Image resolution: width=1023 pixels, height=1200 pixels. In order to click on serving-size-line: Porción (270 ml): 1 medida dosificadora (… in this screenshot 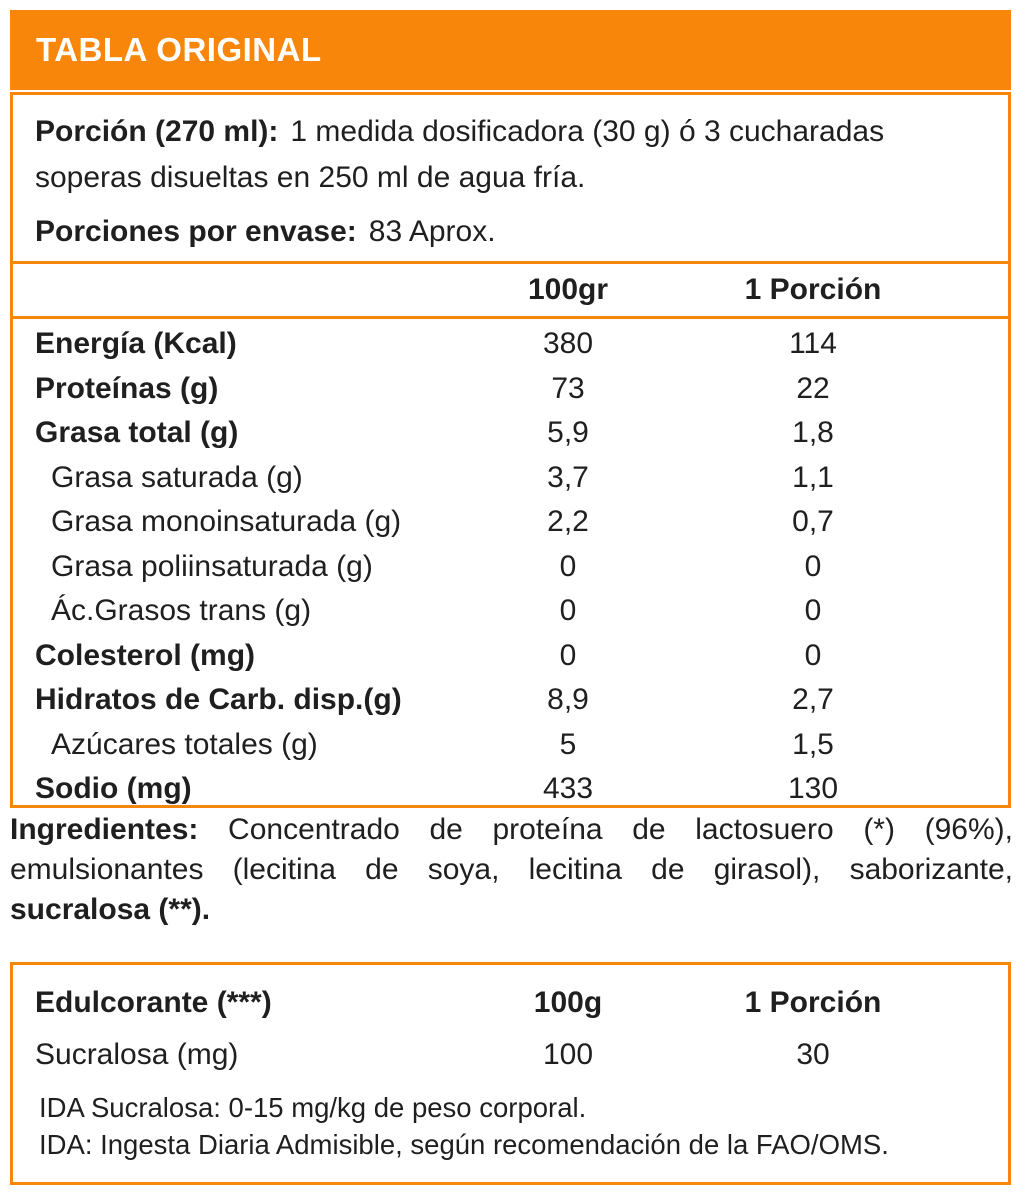, I will do `click(509, 155)`.